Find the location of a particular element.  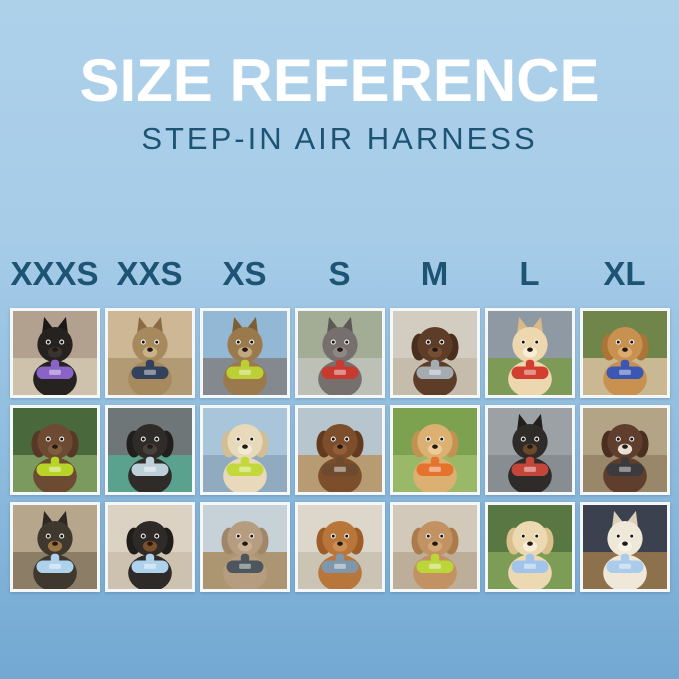

size-label-l: L is located at coordinates (529, 274).